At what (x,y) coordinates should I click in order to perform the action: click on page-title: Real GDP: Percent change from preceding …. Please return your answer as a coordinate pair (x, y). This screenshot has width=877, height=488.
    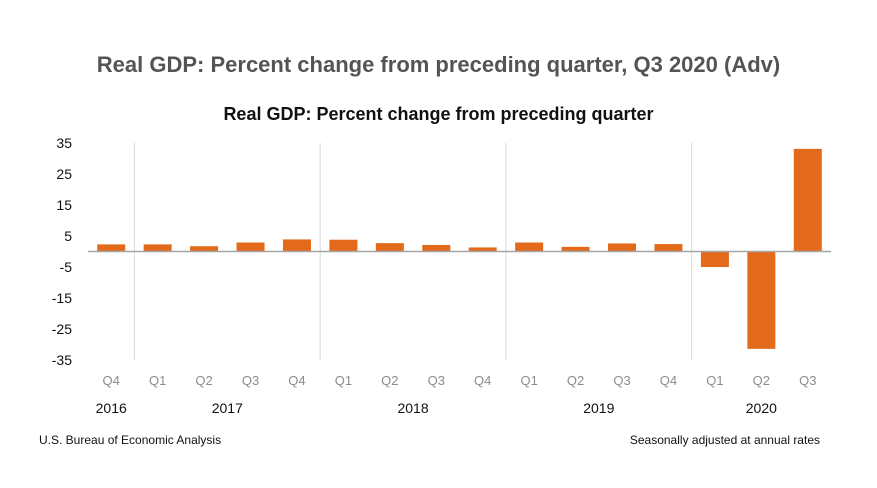
    Looking at the image, I should click on (438, 64).